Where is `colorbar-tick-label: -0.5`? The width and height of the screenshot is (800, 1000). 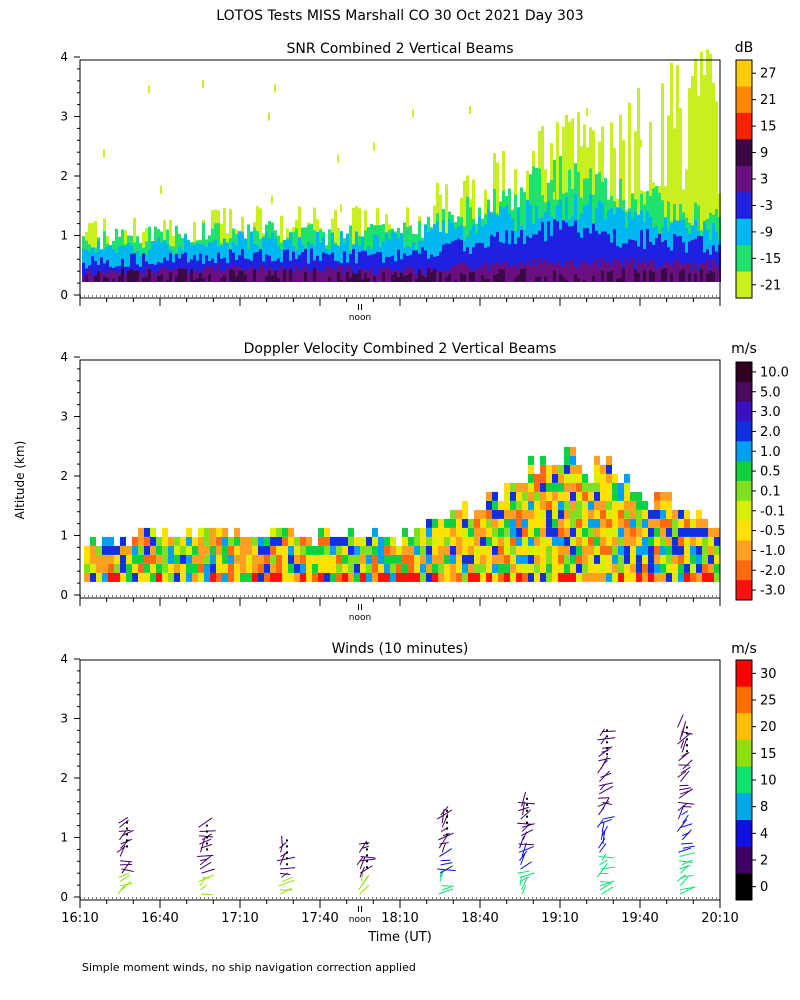
colorbar-tick-label: -0.5 is located at coordinates (772, 531).